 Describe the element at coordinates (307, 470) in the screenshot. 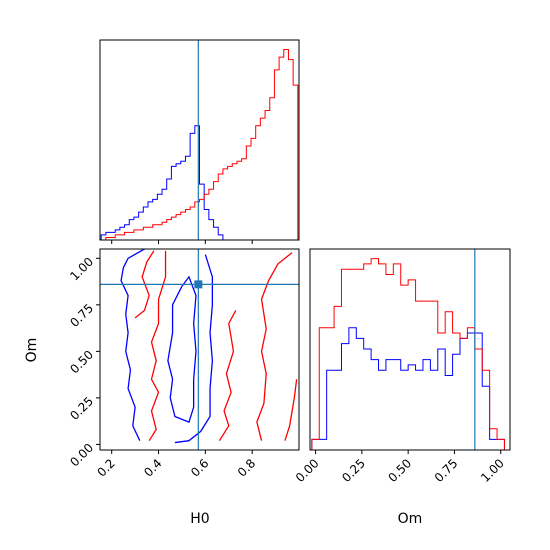

I see `x-tick-label-0: 0.00` at that location.